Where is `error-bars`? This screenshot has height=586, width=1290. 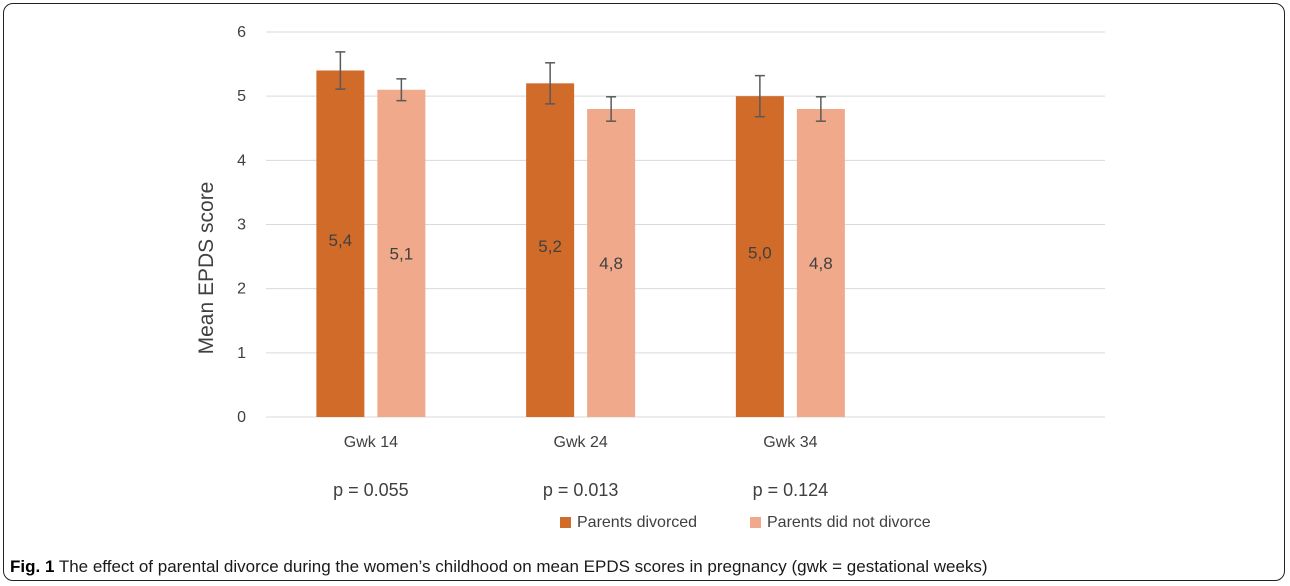 error-bars is located at coordinates (580, 86).